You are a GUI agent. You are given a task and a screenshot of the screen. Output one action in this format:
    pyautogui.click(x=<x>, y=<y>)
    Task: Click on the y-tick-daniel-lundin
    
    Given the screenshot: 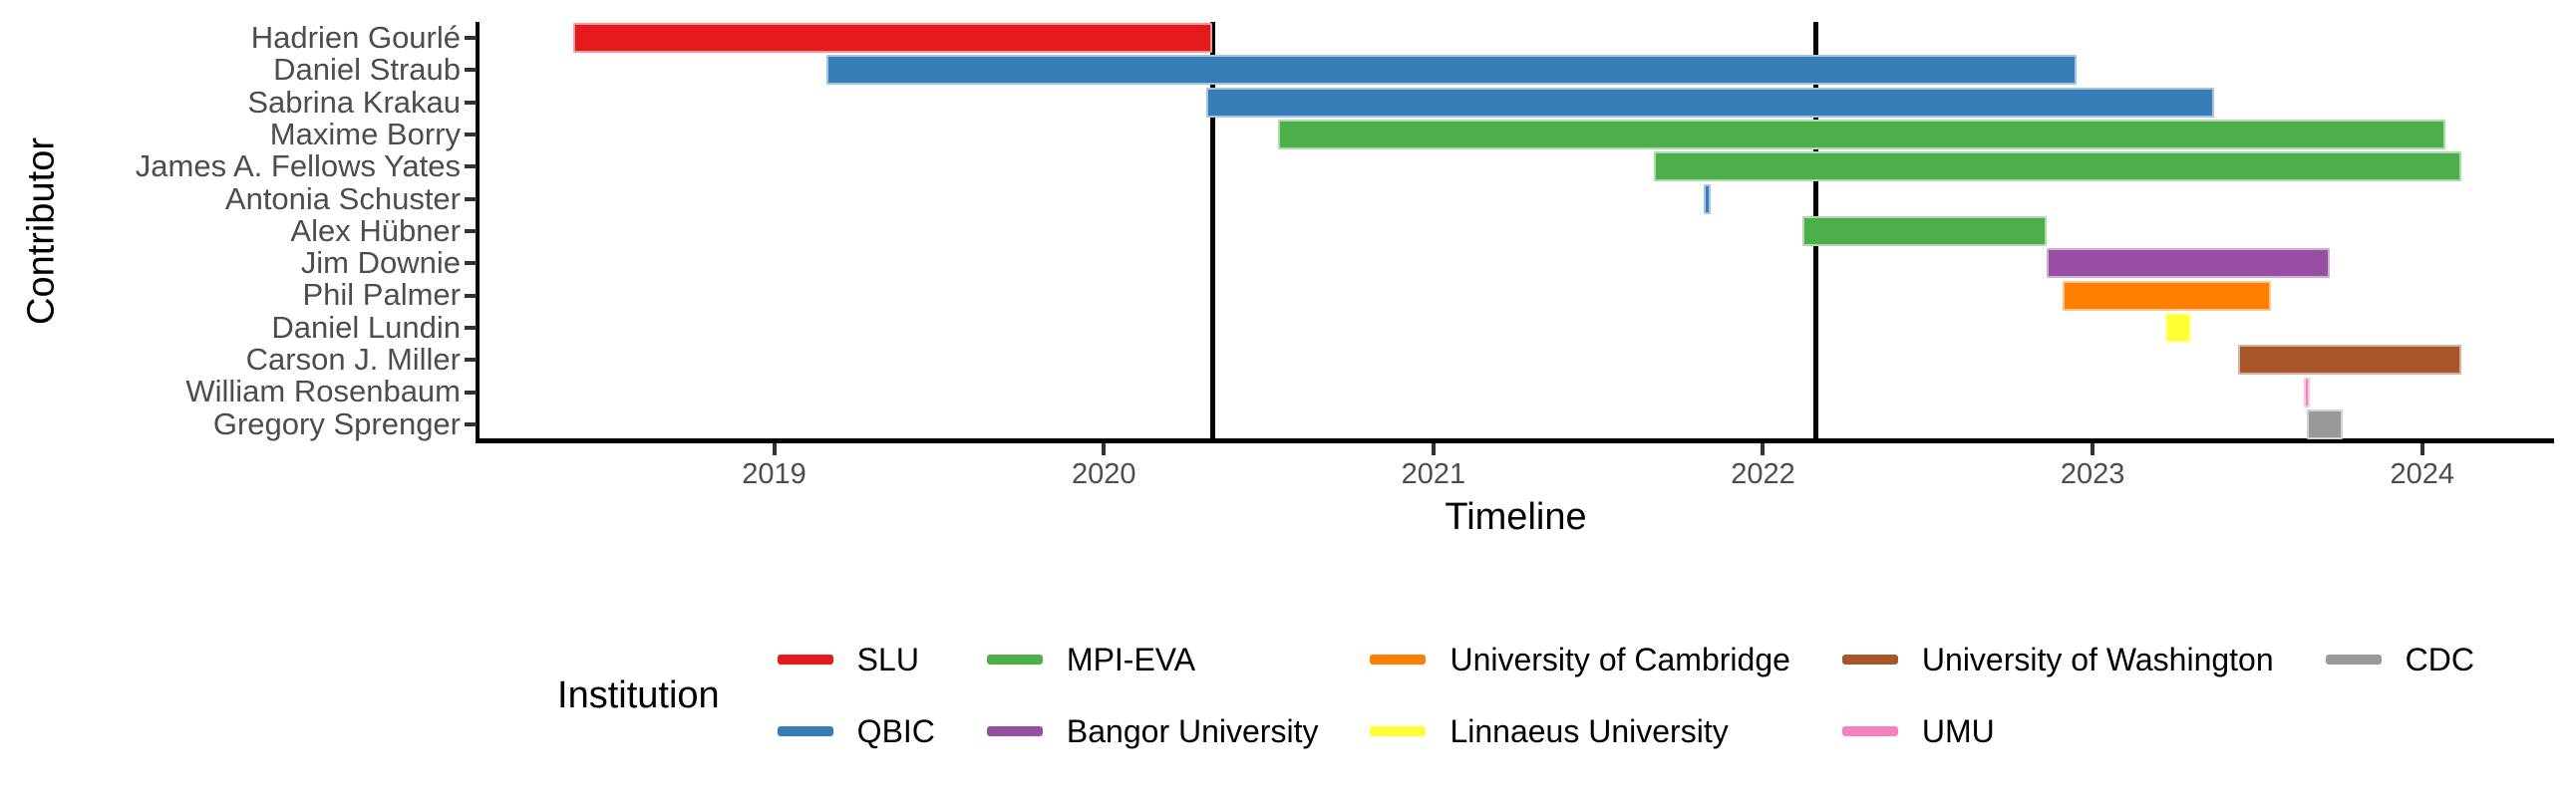 What is the action you would take?
    pyautogui.click(x=471, y=327)
    